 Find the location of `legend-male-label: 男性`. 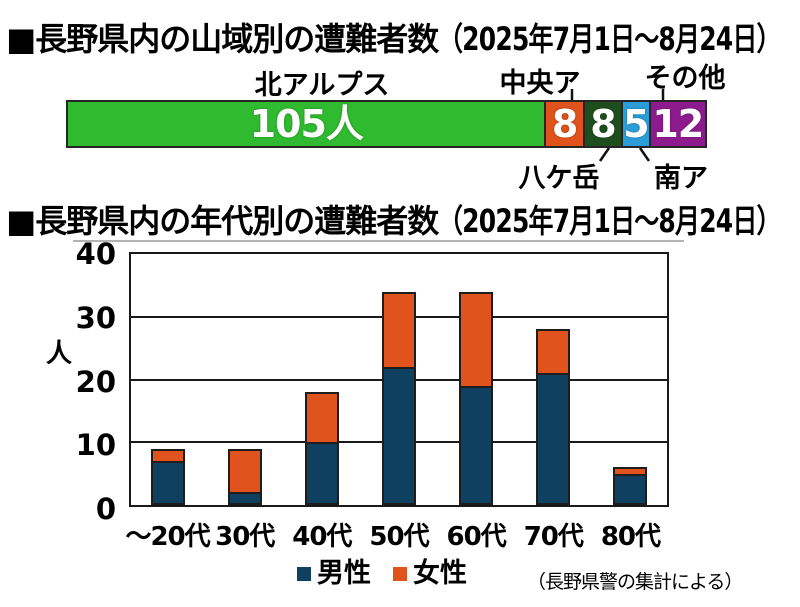

legend-male-label: 男性 is located at coordinates (344, 573).